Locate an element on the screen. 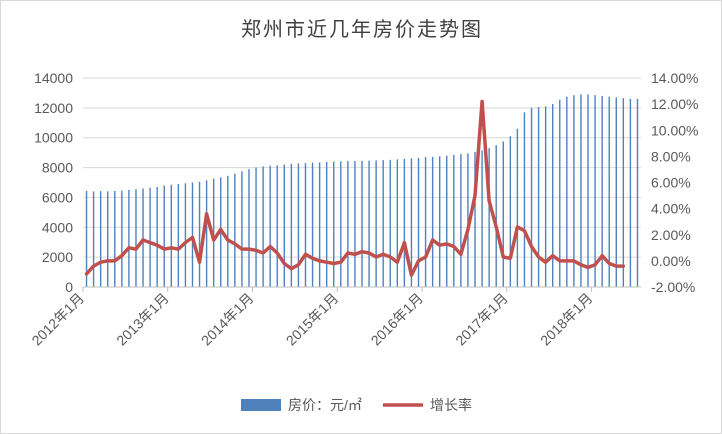 The image size is (722, 434). y-right-tick-label: 2.00% is located at coordinates (671, 235).